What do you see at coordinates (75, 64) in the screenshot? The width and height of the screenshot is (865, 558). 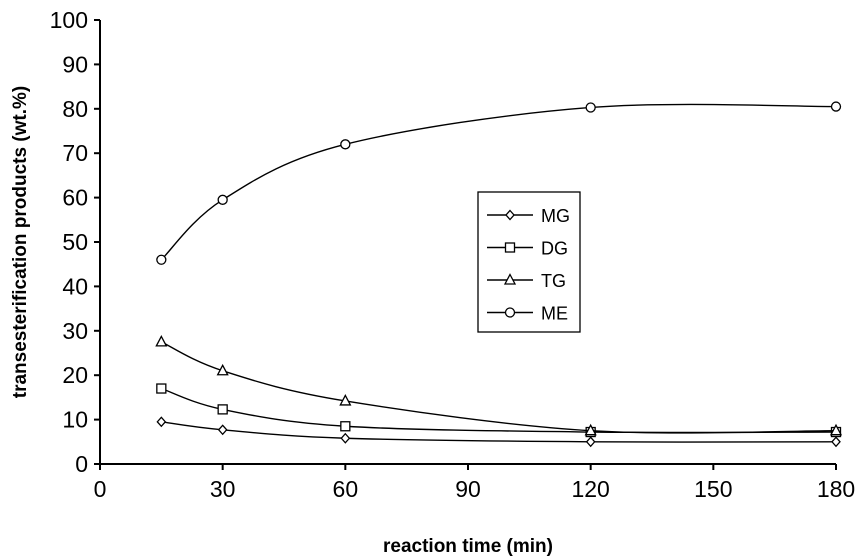 I see `y-tick-label: 90` at bounding box center [75, 64].